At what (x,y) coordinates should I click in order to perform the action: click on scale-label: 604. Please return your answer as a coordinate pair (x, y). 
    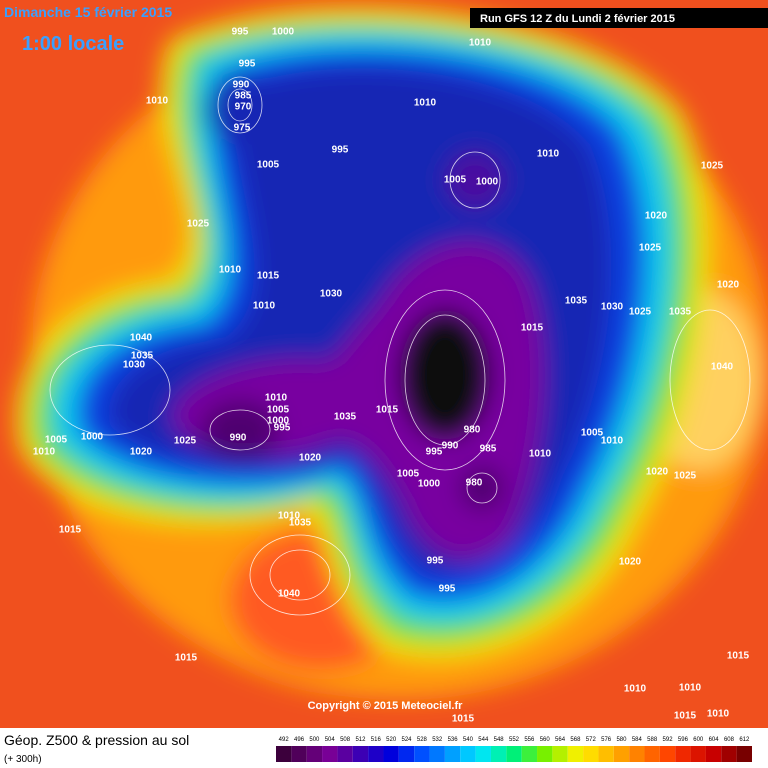
    Looking at the image, I should click on (714, 740).